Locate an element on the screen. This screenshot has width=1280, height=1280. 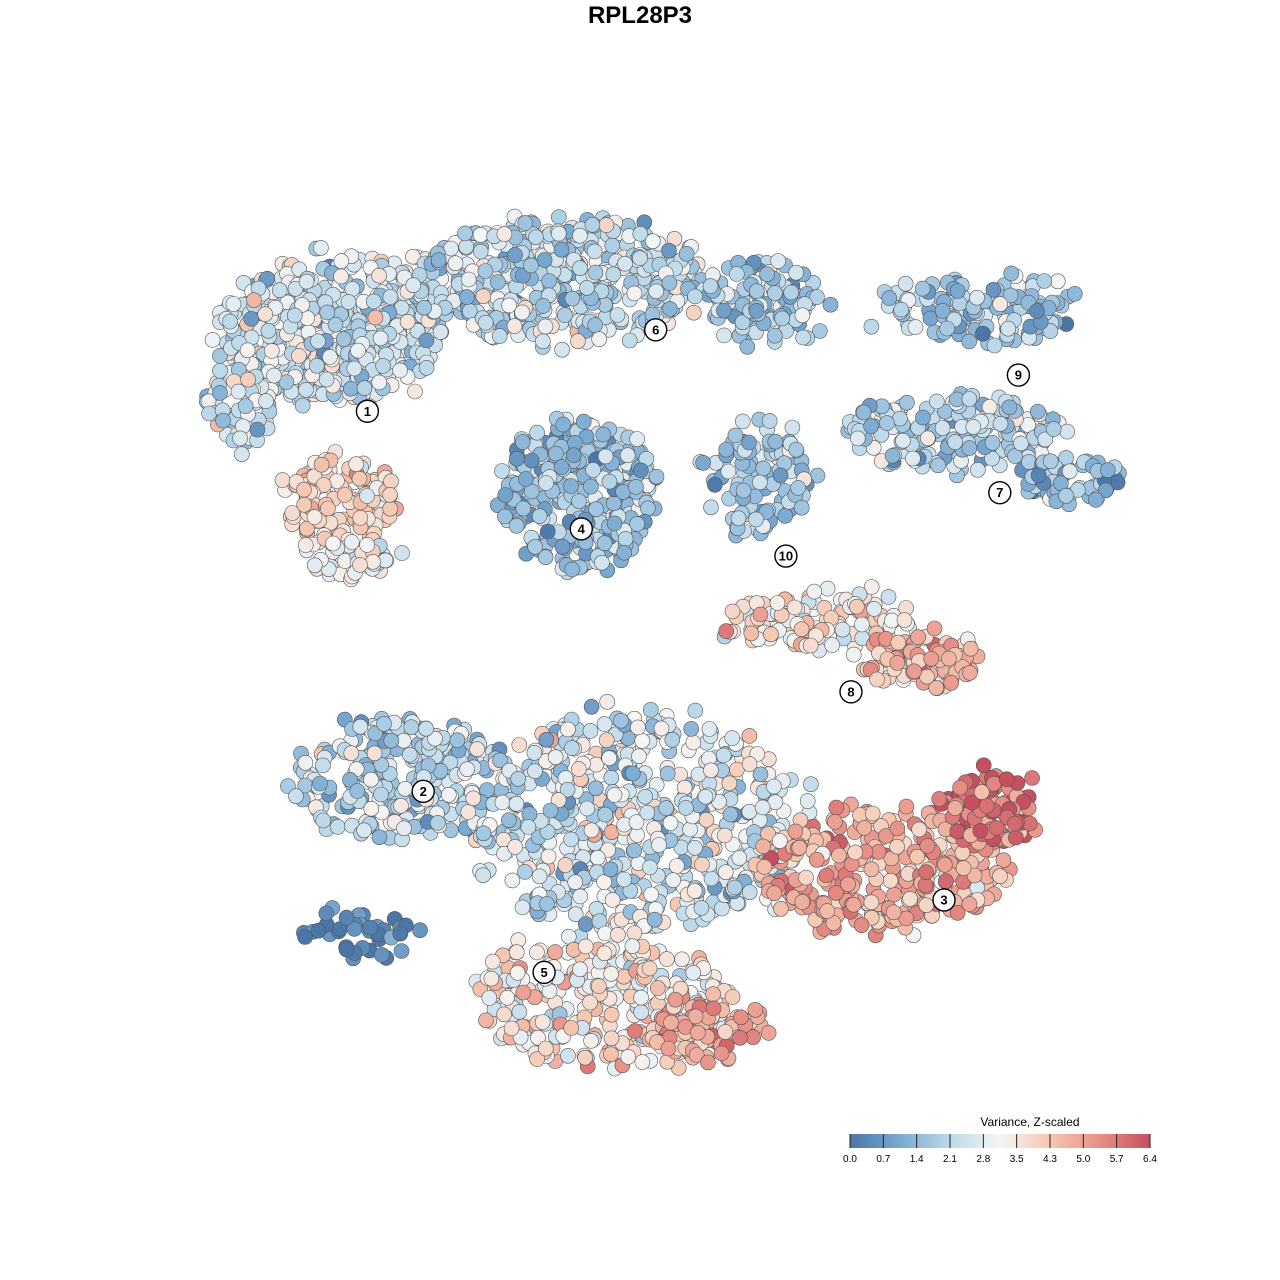
cluster-label-badge is located at coordinates (851, 692).